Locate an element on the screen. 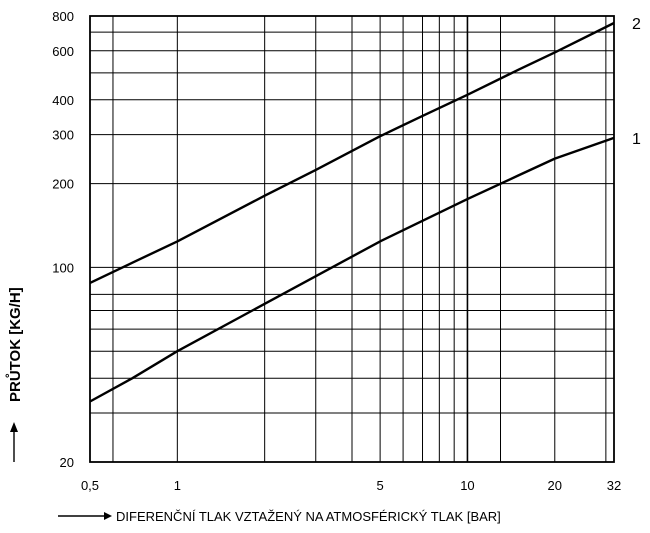  y-axis-title: PRŮTOK [KG/H] is located at coordinates (14, 344).